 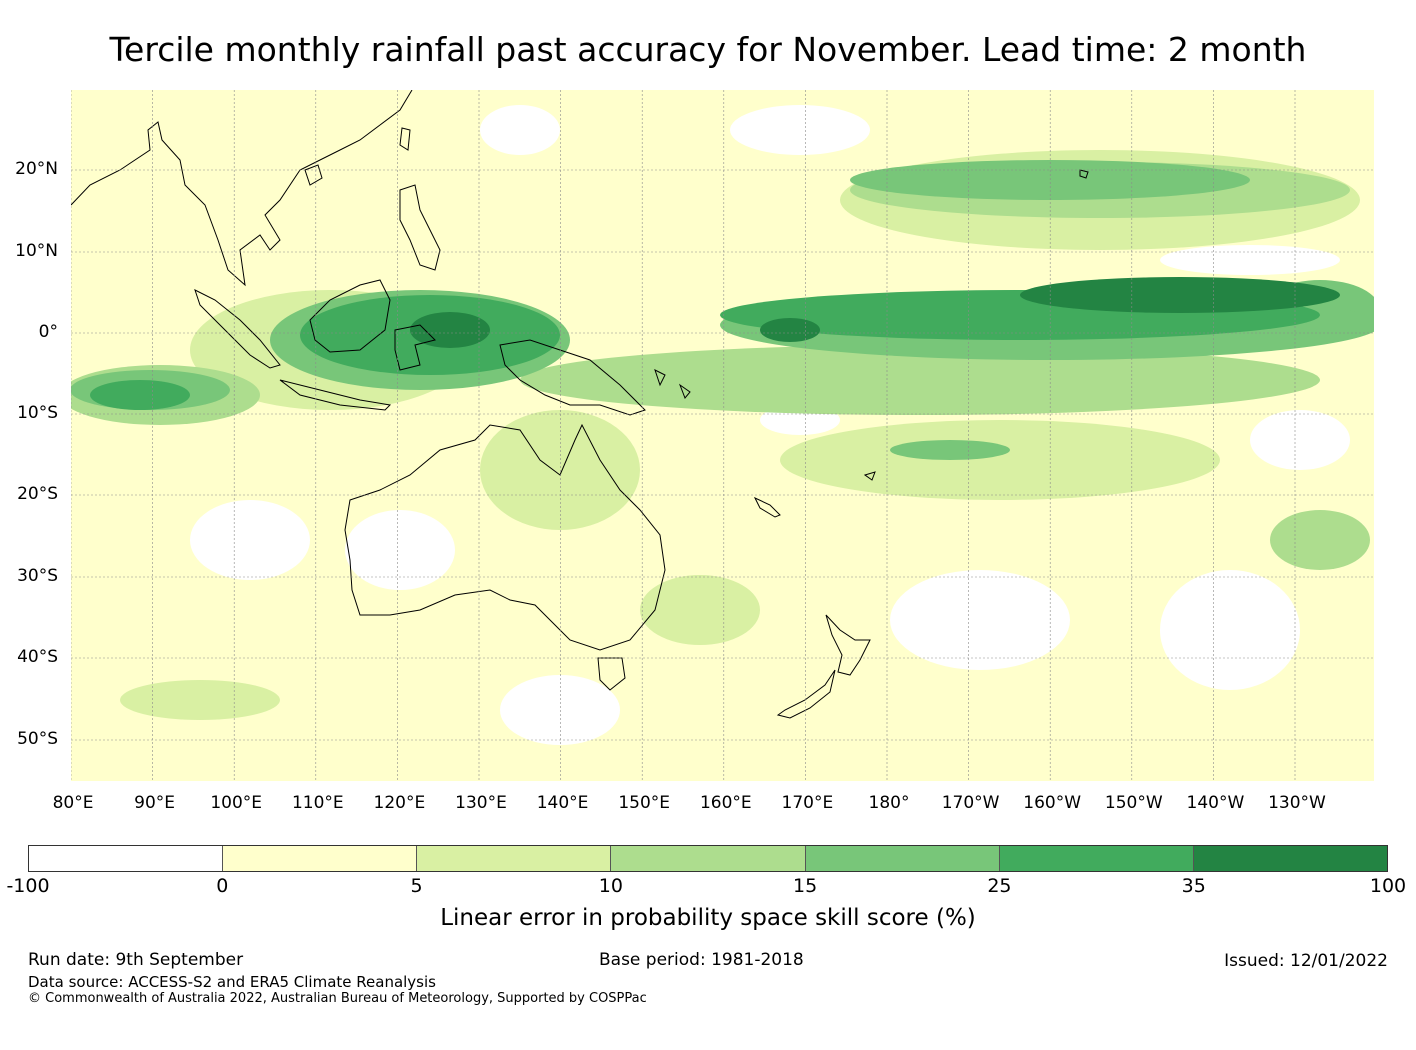 What do you see at coordinates (572, 377) in the screenshot?
I see `new-guinea-coastline` at bounding box center [572, 377].